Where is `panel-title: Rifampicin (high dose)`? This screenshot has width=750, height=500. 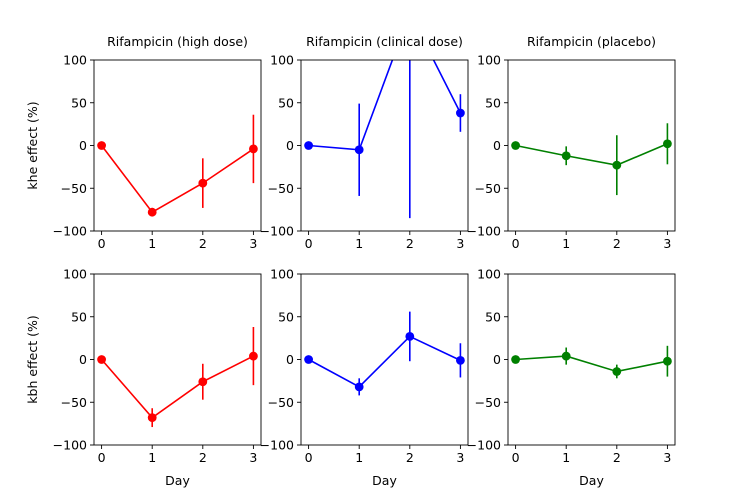
panel-title: Rifampicin (high dose) is located at coordinates (177, 41).